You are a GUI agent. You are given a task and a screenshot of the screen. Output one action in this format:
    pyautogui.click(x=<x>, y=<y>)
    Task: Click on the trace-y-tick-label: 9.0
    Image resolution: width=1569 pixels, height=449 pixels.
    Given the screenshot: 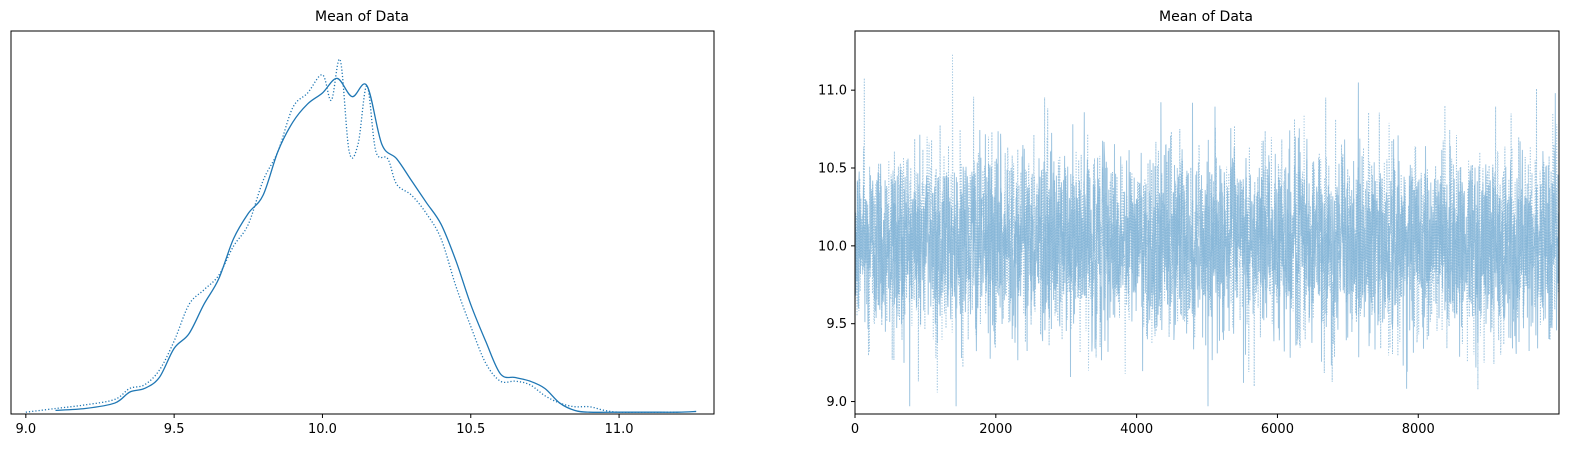 What is the action you would take?
    pyautogui.click(x=836, y=402)
    